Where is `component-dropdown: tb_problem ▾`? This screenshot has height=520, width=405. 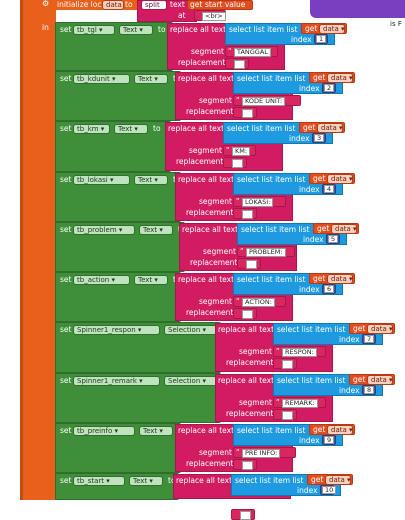
component-dropdown: tb_problem ▾ is located at coordinates (104, 230).